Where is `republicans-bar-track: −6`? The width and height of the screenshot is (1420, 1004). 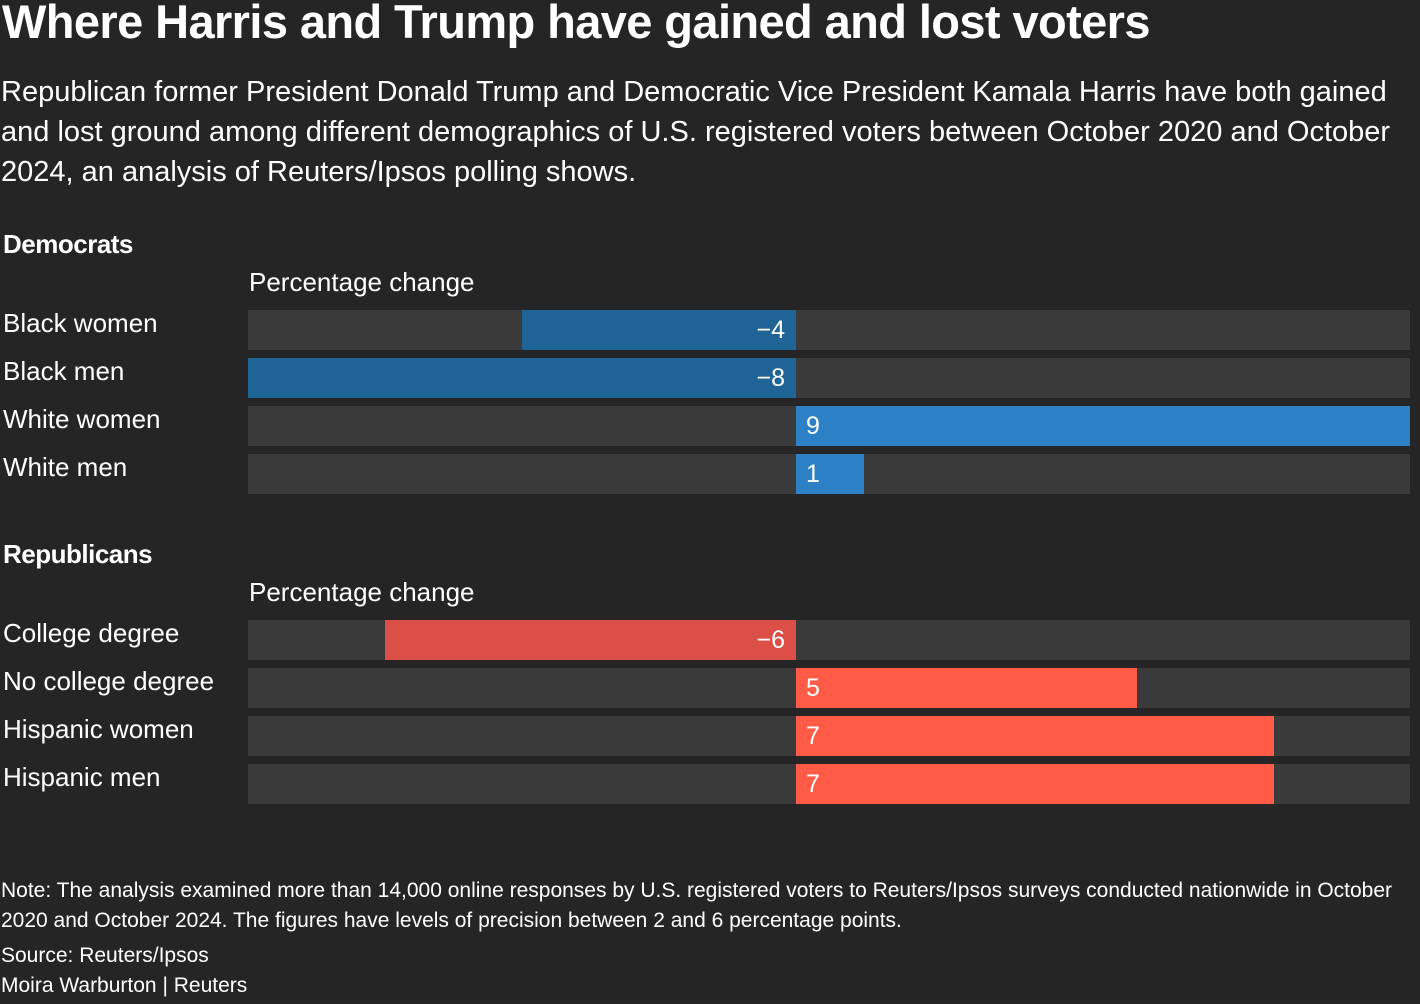
republicans-bar-track: −6 is located at coordinates (829, 640).